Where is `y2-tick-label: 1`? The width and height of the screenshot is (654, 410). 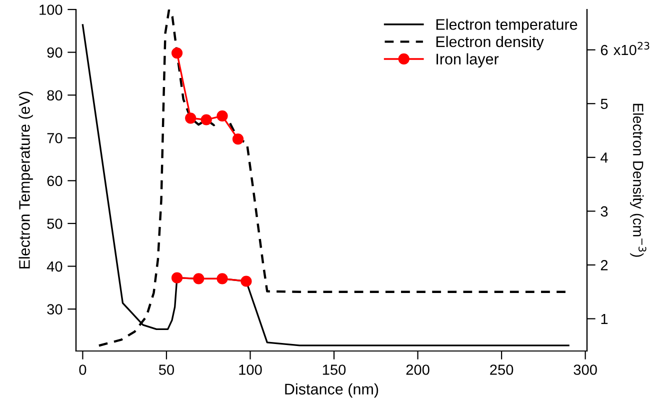 y2-tick-label: 1 is located at coordinates (604, 319).